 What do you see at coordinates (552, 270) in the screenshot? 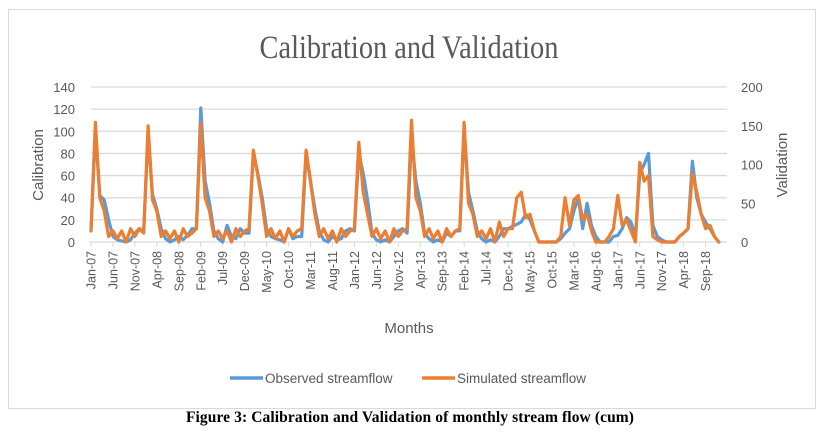
I see `x-tick-label: Oct-15` at bounding box center [552, 270].